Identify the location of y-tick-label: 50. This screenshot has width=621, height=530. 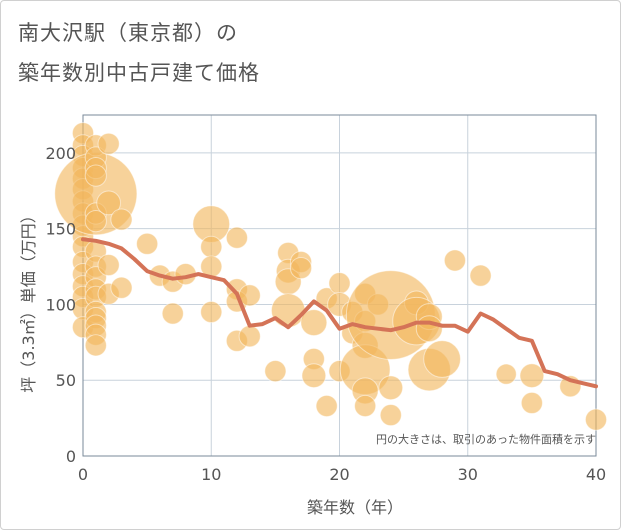
(66, 380).